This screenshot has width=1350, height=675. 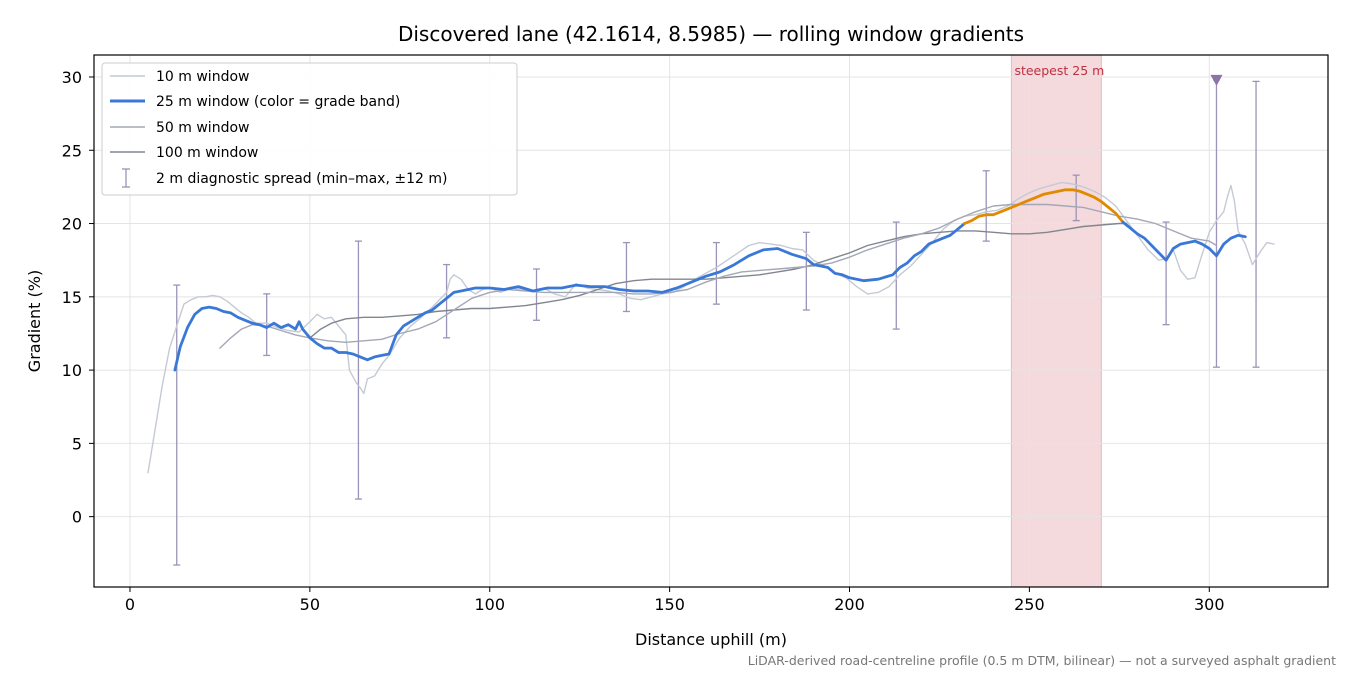 What do you see at coordinates (1059, 70) in the screenshot?
I see `steepest-band-label: steepest 25 m` at bounding box center [1059, 70].